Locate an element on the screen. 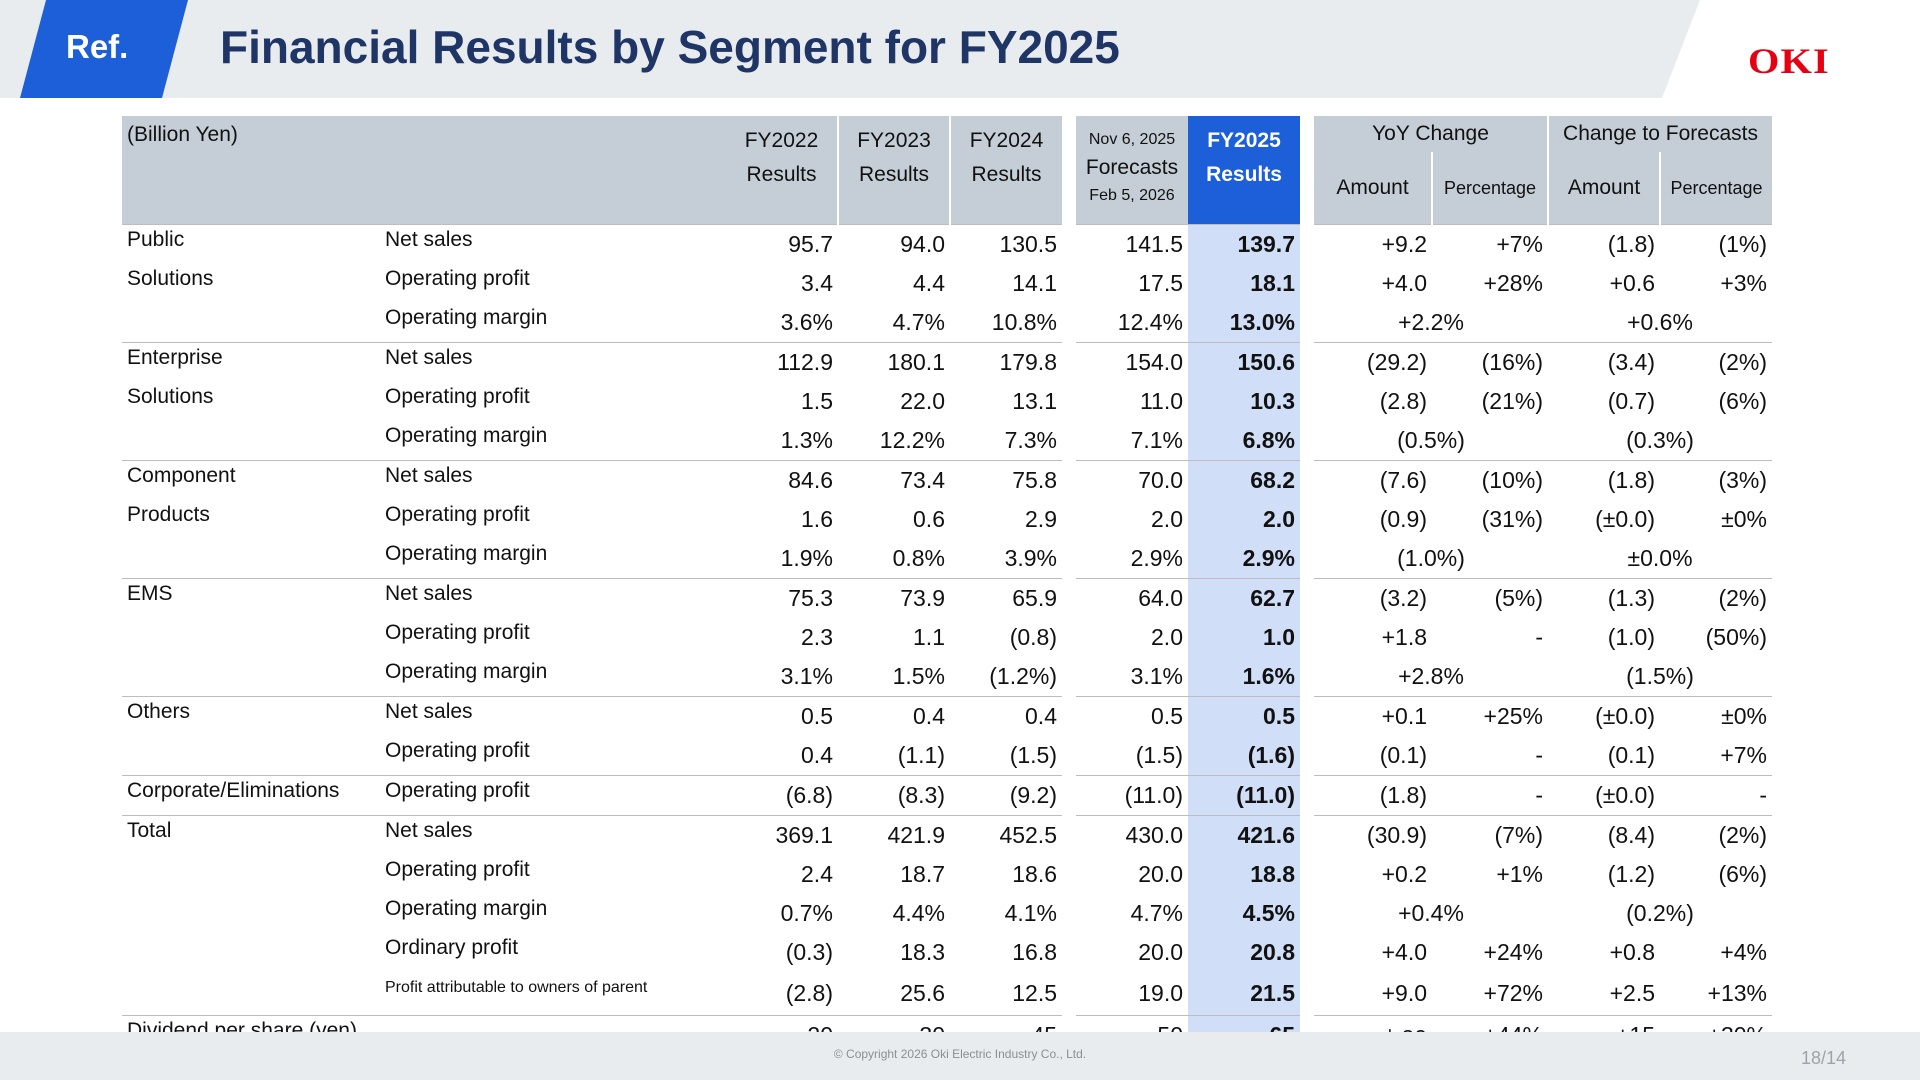 The width and height of the screenshot is (1920, 1080). value-fy2022: 2.4 is located at coordinates (817, 874).